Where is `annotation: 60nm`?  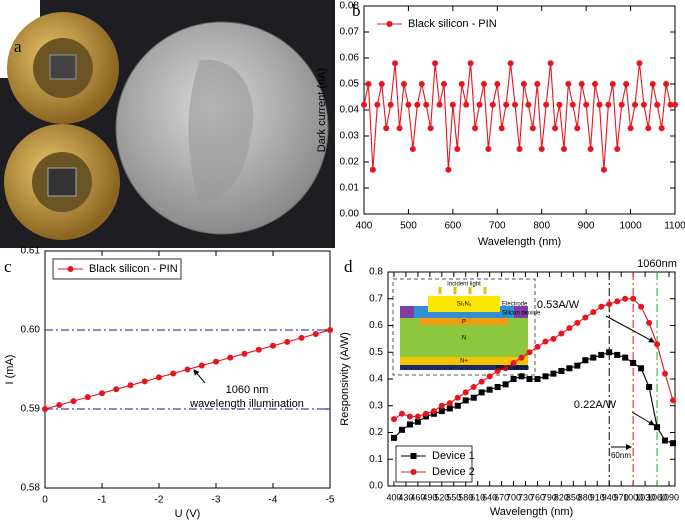
annotation: 60nm is located at coordinates (621, 455).